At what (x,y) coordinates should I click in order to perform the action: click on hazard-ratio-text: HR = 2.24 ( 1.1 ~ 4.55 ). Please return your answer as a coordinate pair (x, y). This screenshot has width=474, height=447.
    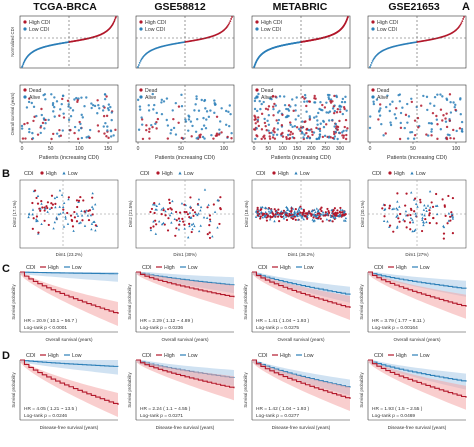
    Looking at the image, I should click on (165, 409).